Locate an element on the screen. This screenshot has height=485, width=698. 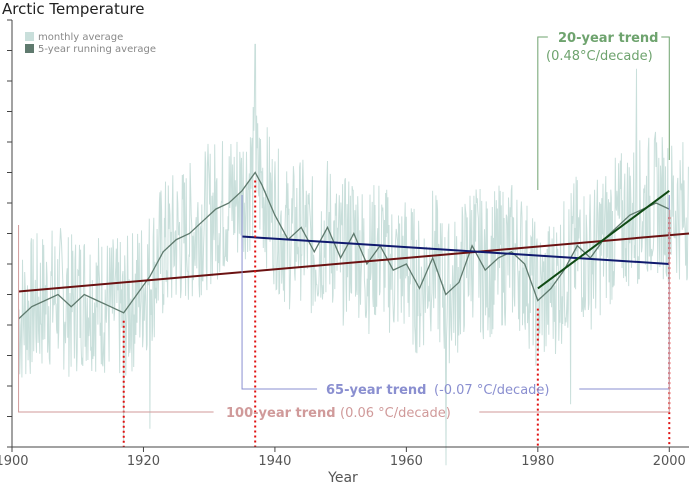
x-tick-label: 2000 is located at coordinates (669, 461).